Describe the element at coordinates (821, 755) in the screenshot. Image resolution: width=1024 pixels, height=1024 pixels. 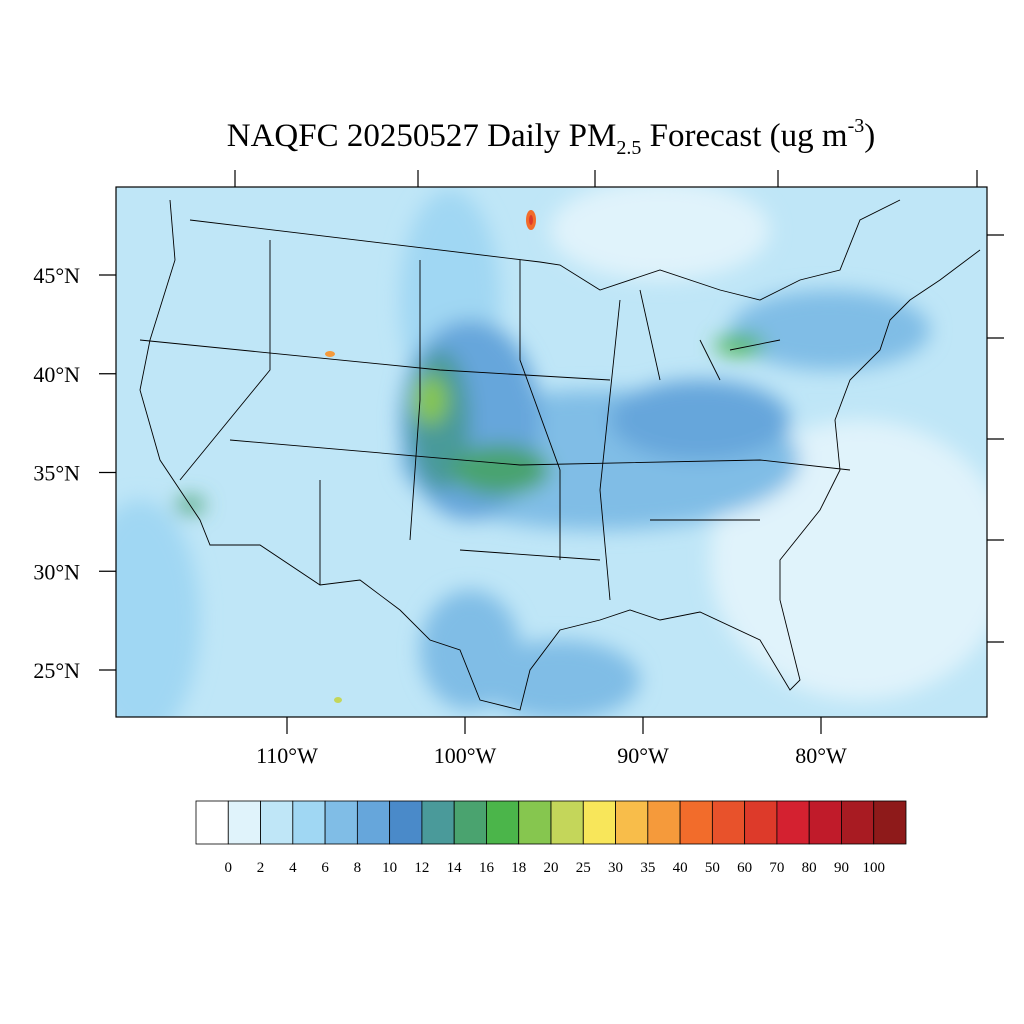
I see `lon-label: 80°W` at that location.